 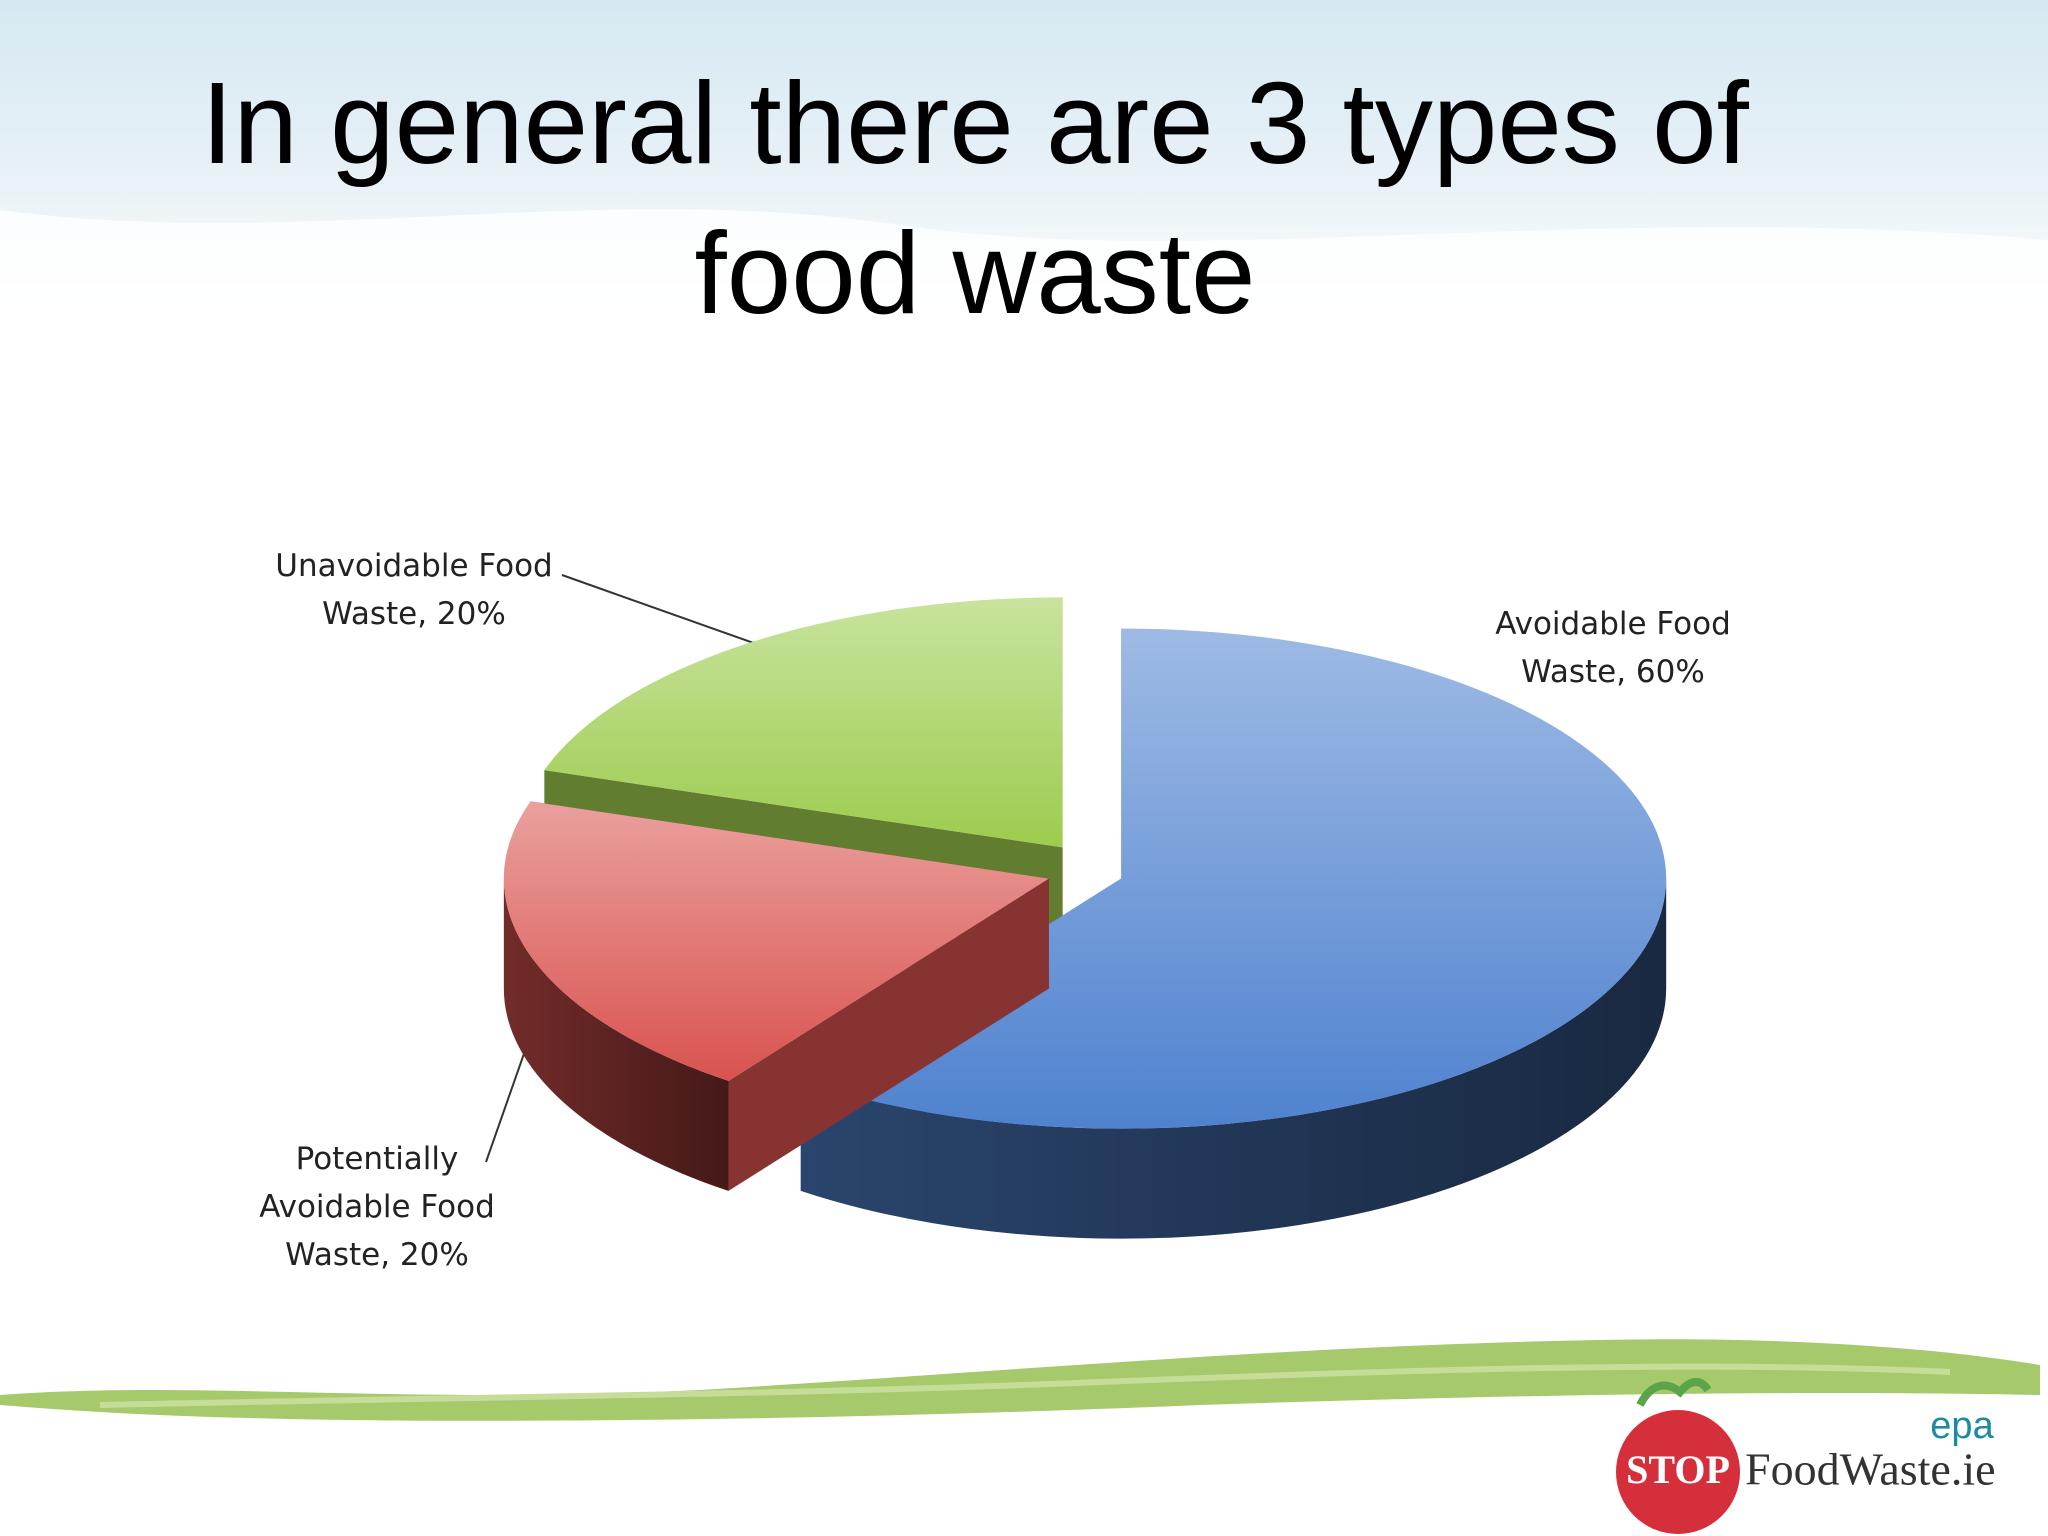 I want to click on data-label: Avoidable Food Waste, 60%, so click(x=1613, y=648).